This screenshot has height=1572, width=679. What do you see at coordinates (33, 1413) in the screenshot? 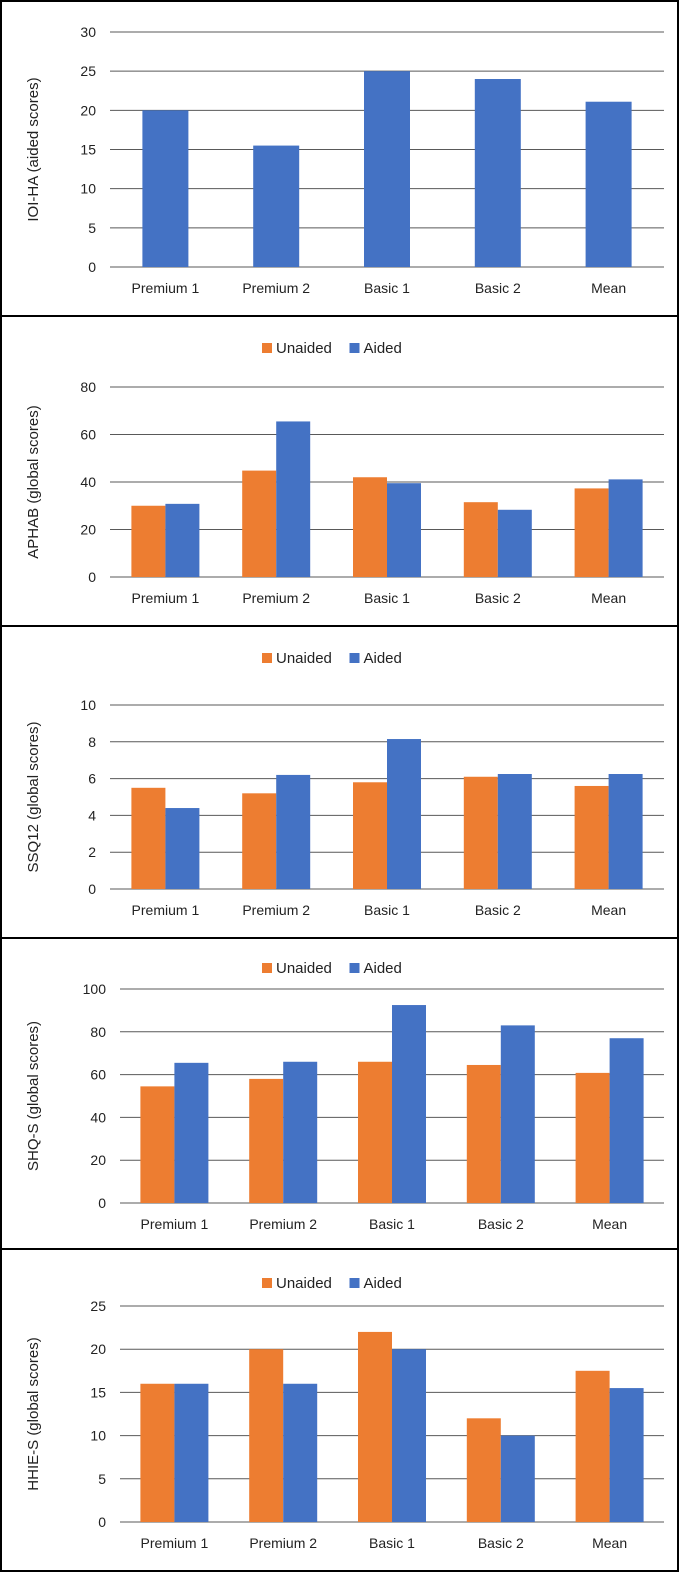
I see `y-axis-title: HHIE-S (global scores)` at bounding box center [33, 1413].